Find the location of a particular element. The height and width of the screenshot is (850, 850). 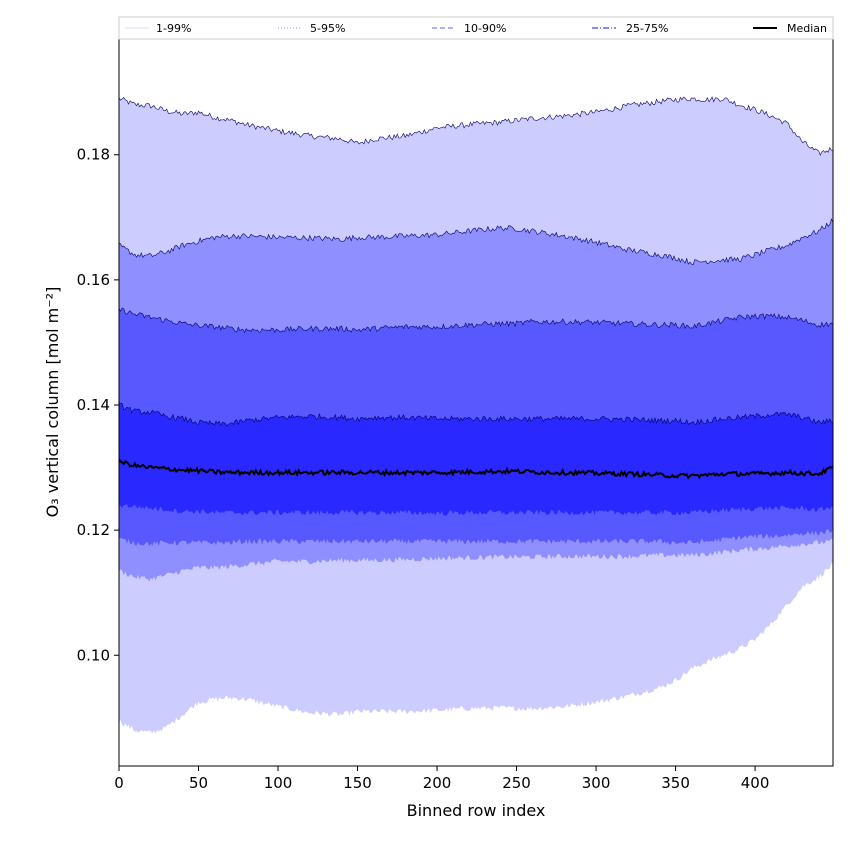

band-edge-25-75% is located at coordinates (476, 414).